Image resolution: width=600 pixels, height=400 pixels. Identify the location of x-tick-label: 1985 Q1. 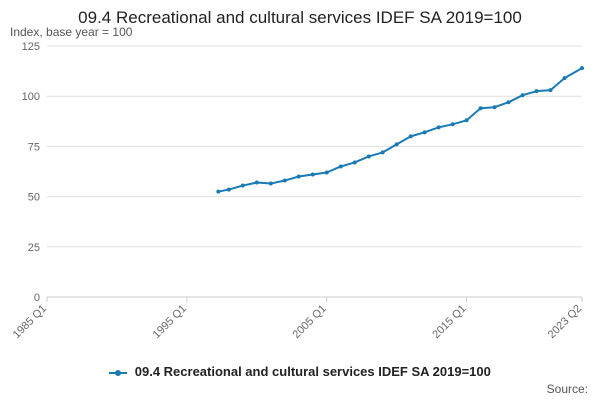
(30, 322).